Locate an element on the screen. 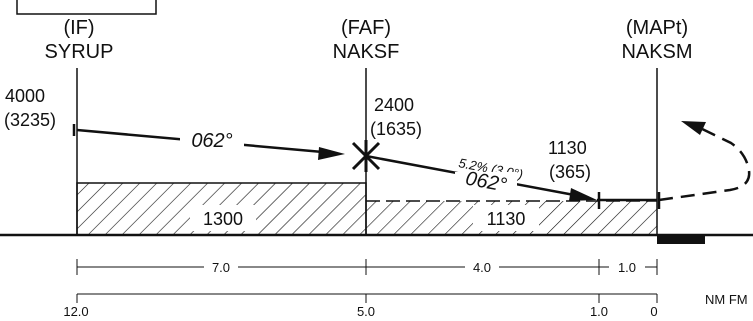 This screenshot has height=321, width=753. mapt-role-label: (MAPt) is located at coordinates (657, 28).